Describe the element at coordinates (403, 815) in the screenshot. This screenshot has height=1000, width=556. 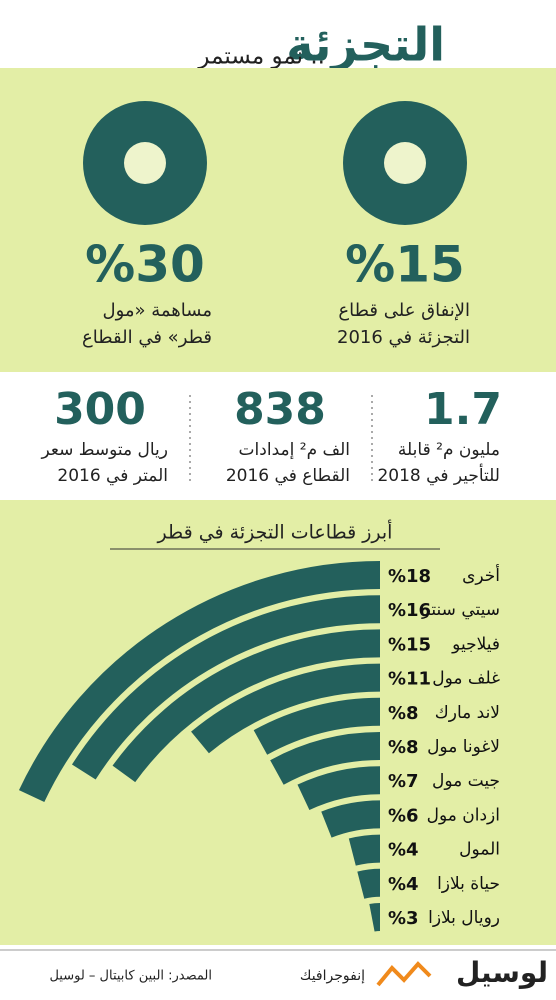
I see `value-label: %6` at that location.